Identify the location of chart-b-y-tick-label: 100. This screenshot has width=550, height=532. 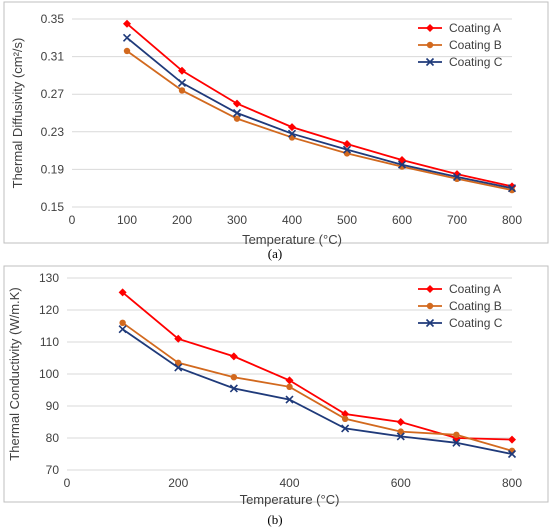
(49, 374).